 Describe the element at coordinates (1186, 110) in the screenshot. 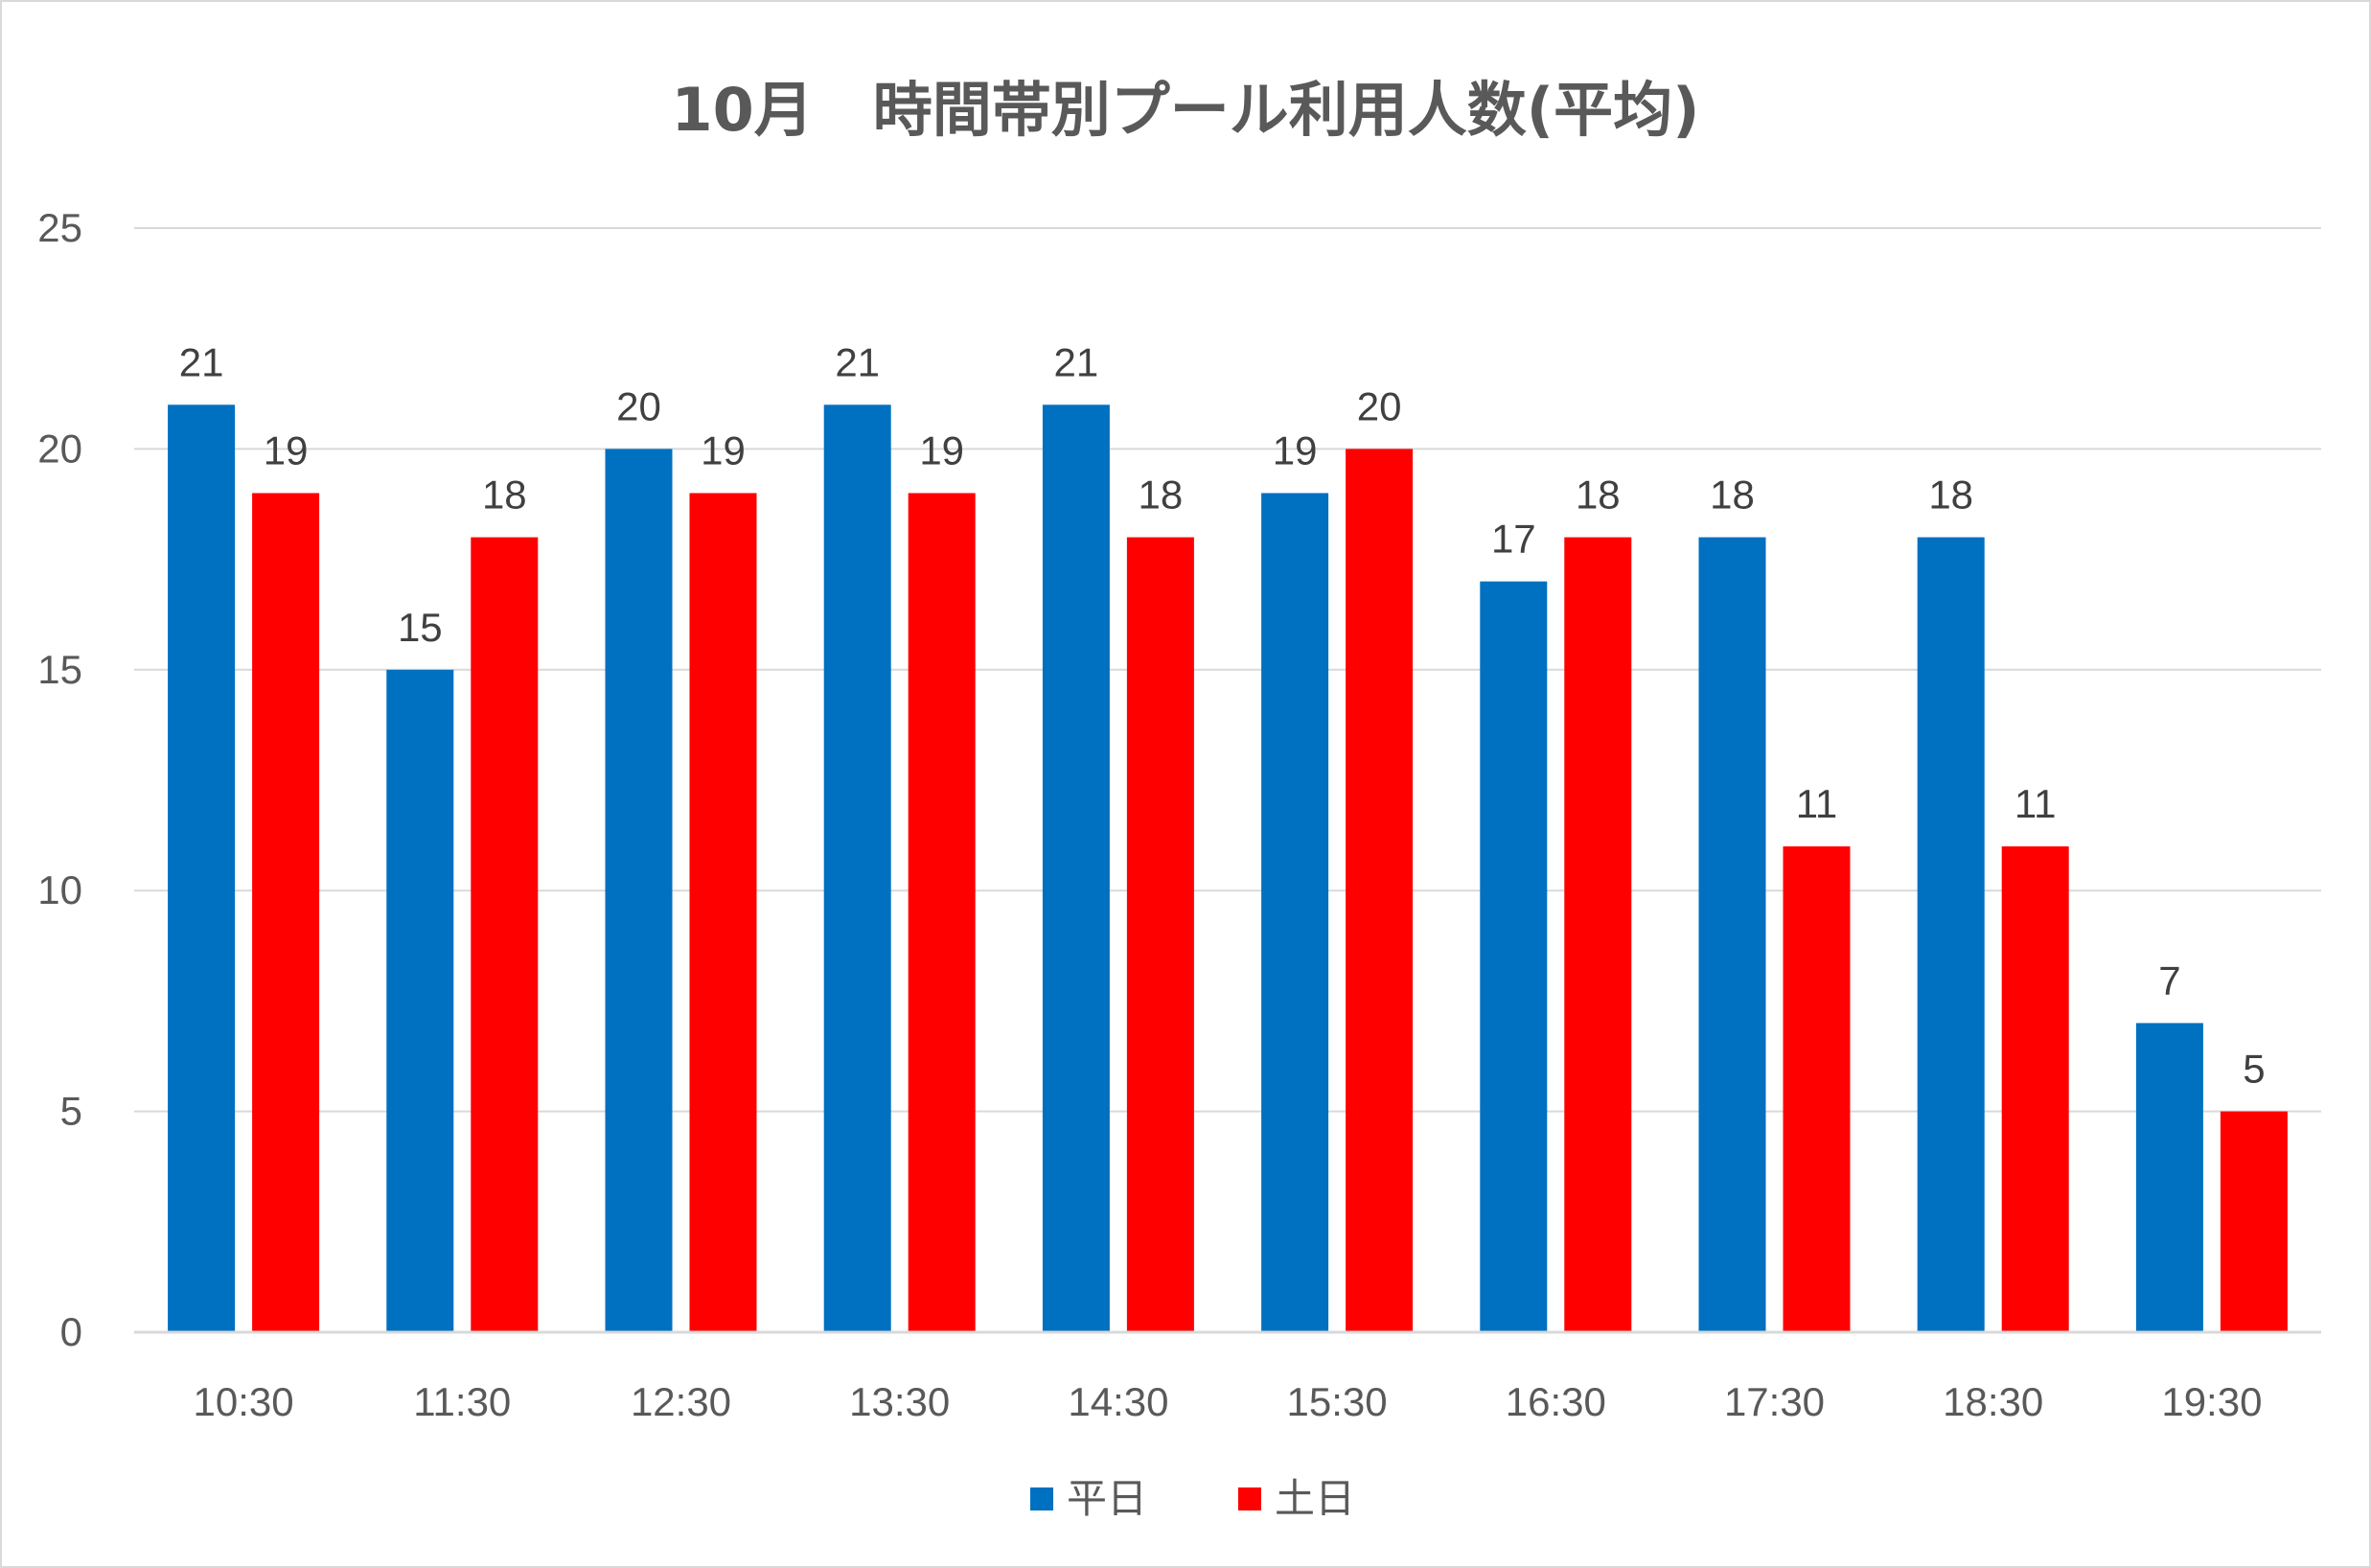

I see `chart-title: 10月 時間帯別プール利用人数(平均)` at that location.